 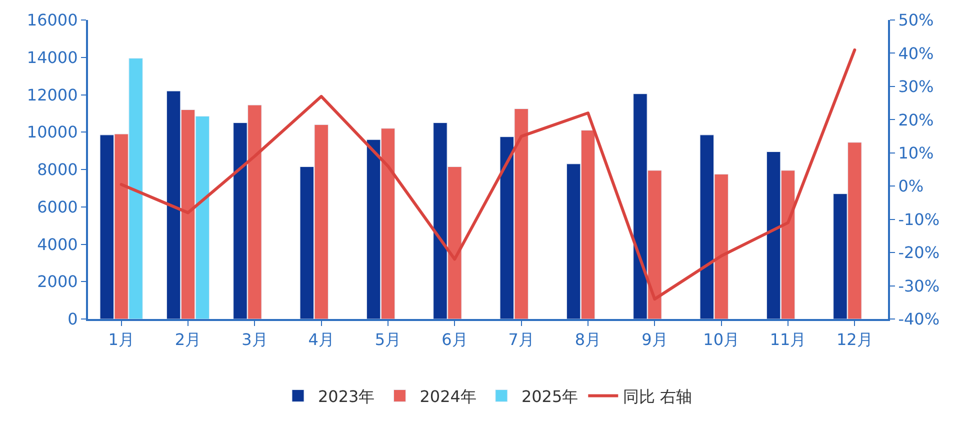 I want to click on legend-label: 2025年, so click(x=549, y=396).